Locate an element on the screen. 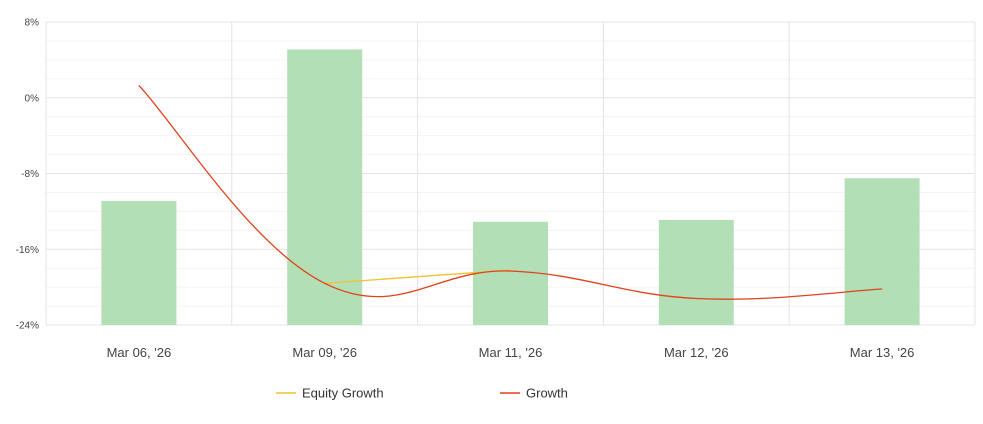  x-tick-label: Mar 13, '26 is located at coordinates (882, 352).